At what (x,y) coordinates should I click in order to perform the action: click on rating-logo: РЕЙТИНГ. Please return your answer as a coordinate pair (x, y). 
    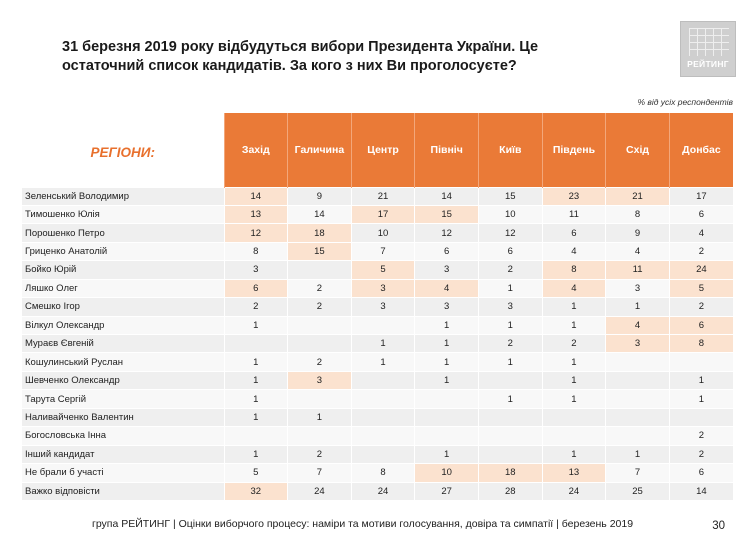
    Looking at the image, I should click on (708, 49).